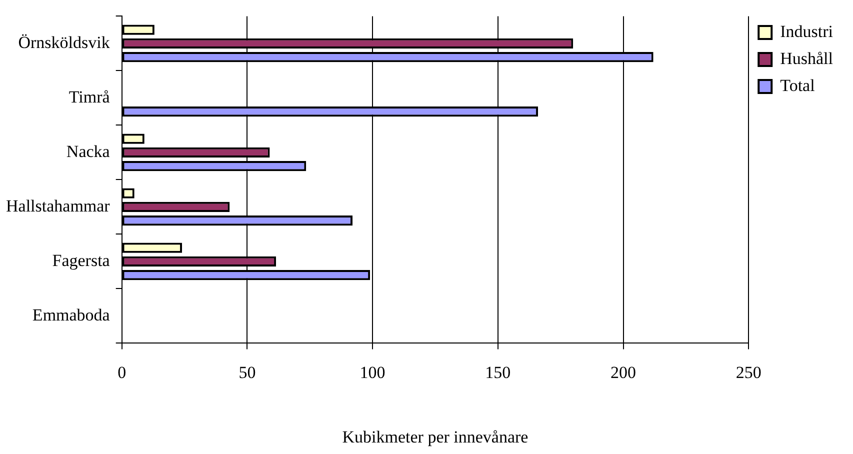 This screenshot has width=853, height=454. I want to click on x-tick-label: 100, so click(373, 372).